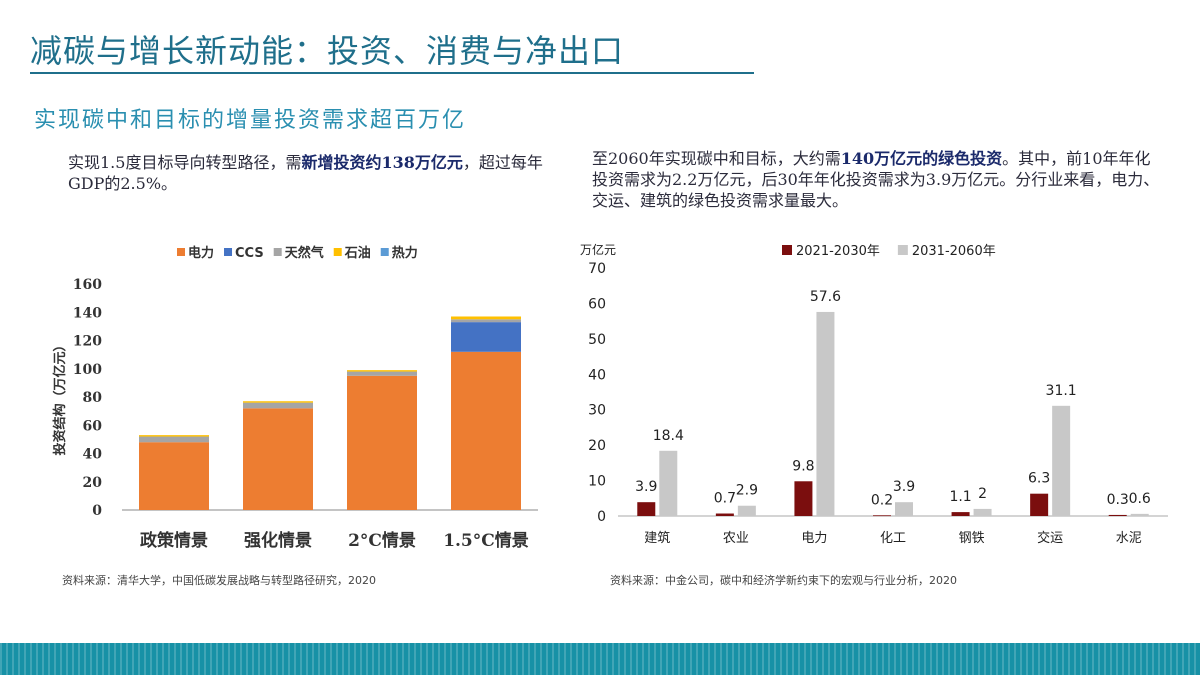 The image size is (1200, 675). I want to click on data-label: 1.1, so click(960, 497).